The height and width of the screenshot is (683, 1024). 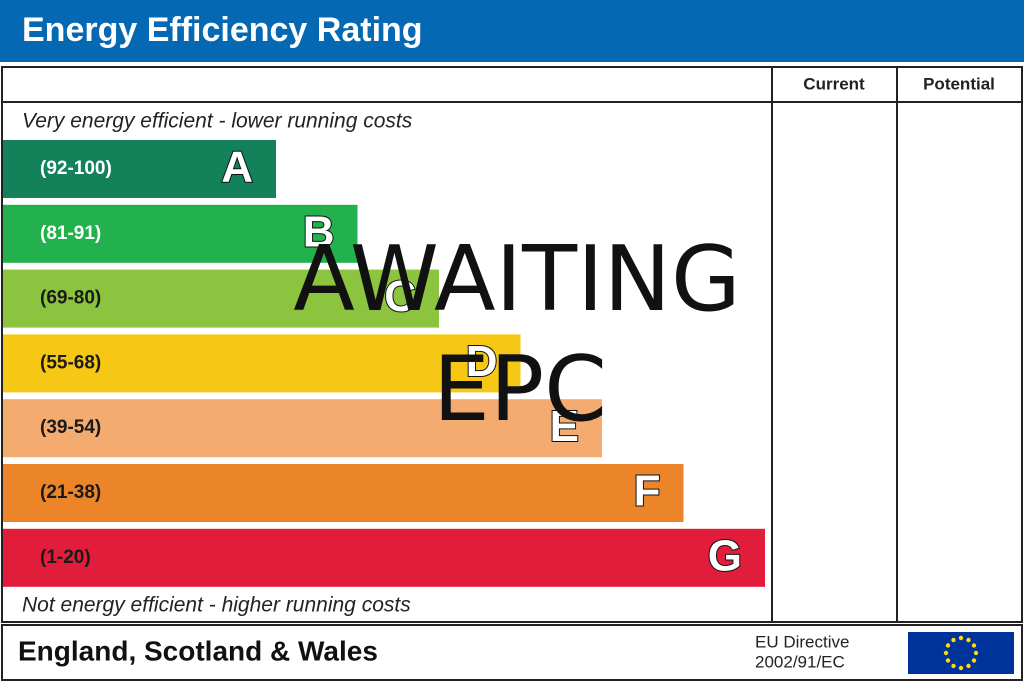 I want to click on footer-frame, so click(x=512, y=652).